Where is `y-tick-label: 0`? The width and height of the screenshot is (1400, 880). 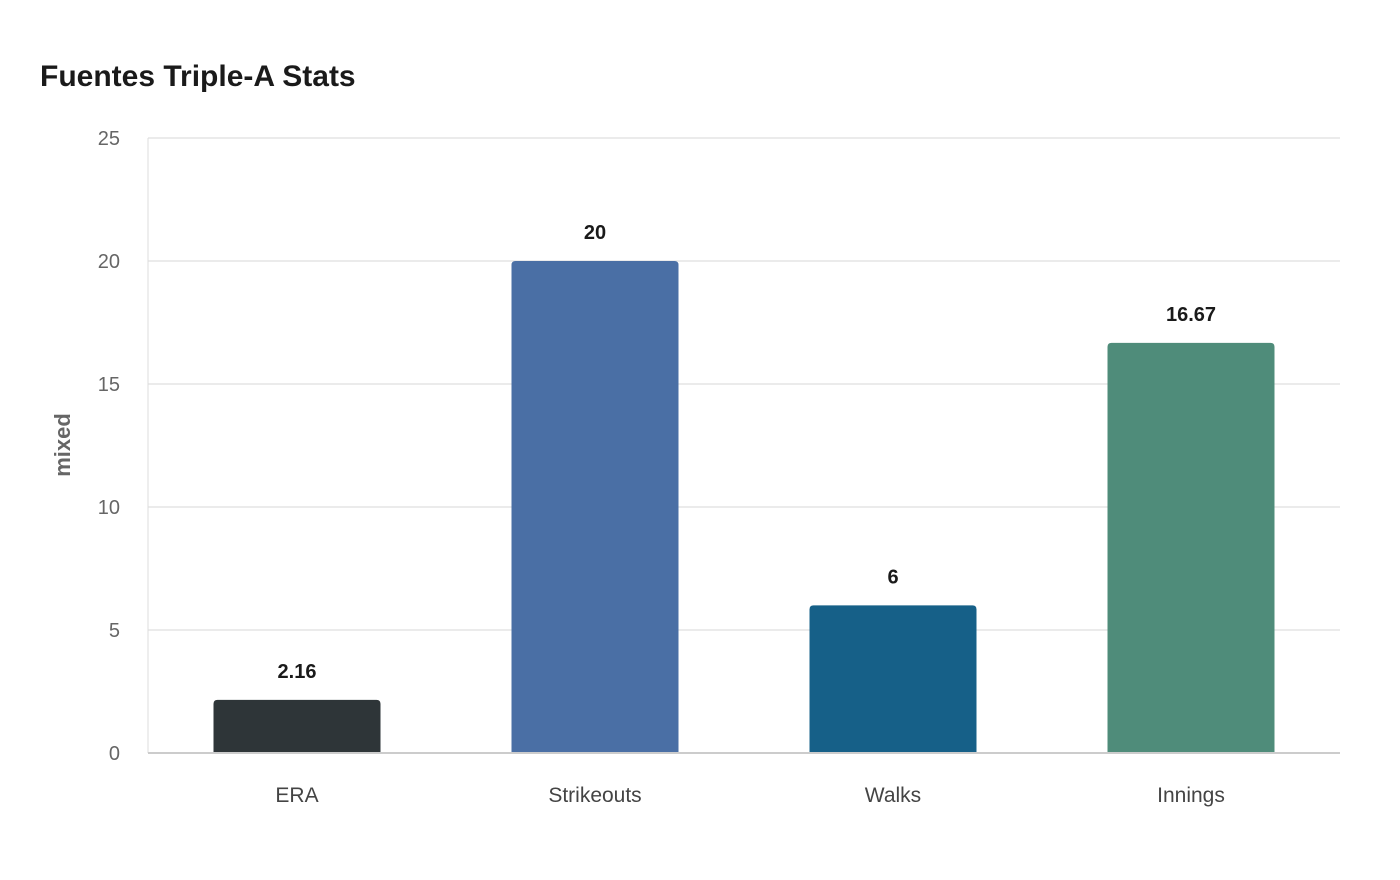 y-tick-label: 0 is located at coordinates (114, 754).